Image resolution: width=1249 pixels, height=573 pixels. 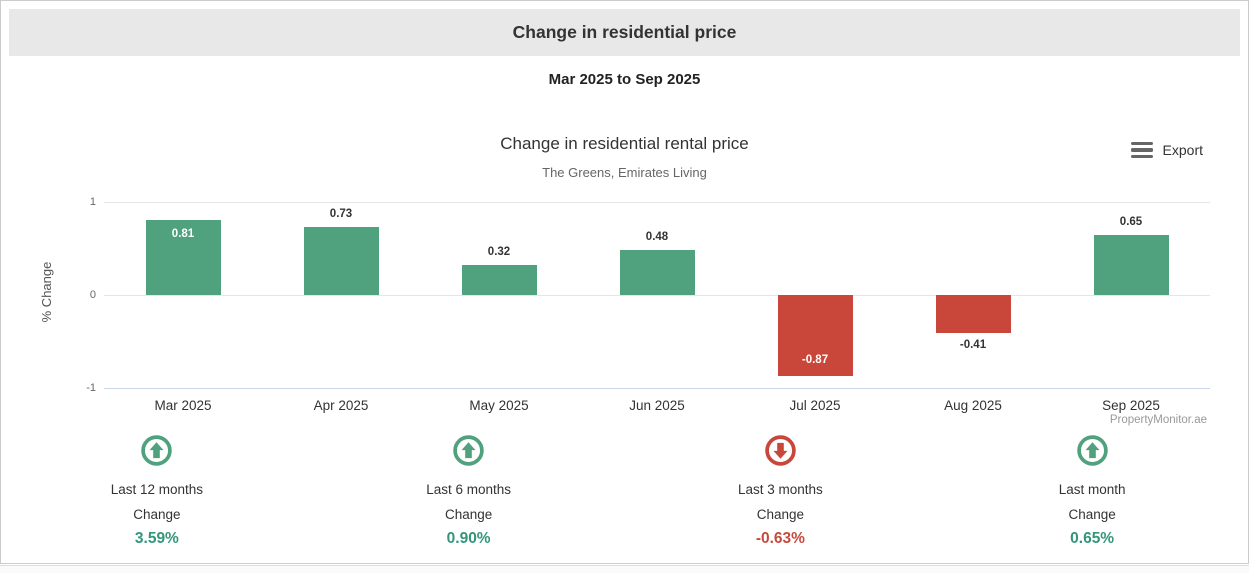 What do you see at coordinates (183, 405) in the screenshot?
I see `x-axis-label: Mar 2025` at bounding box center [183, 405].